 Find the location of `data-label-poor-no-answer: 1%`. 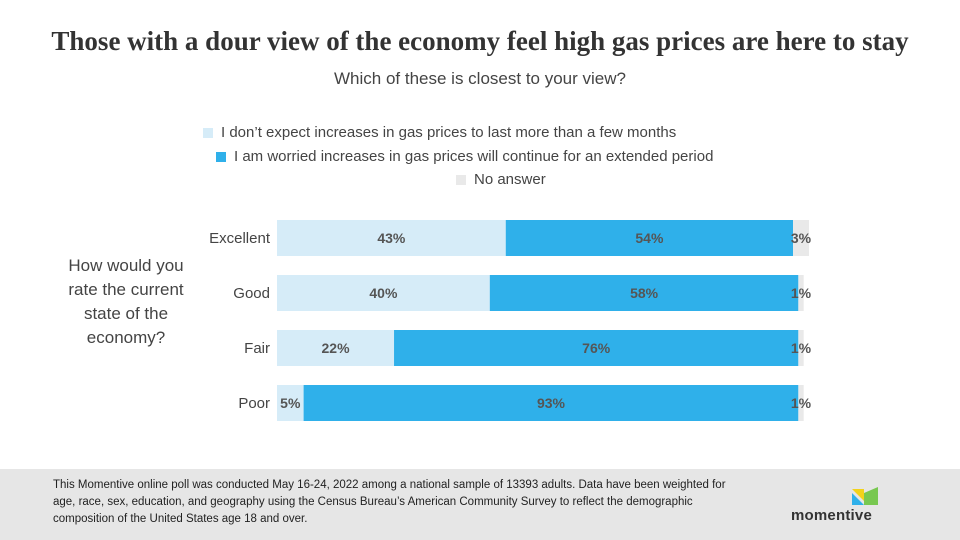

data-label-poor-no-answer: 1% is located at coordinates (801, 403).